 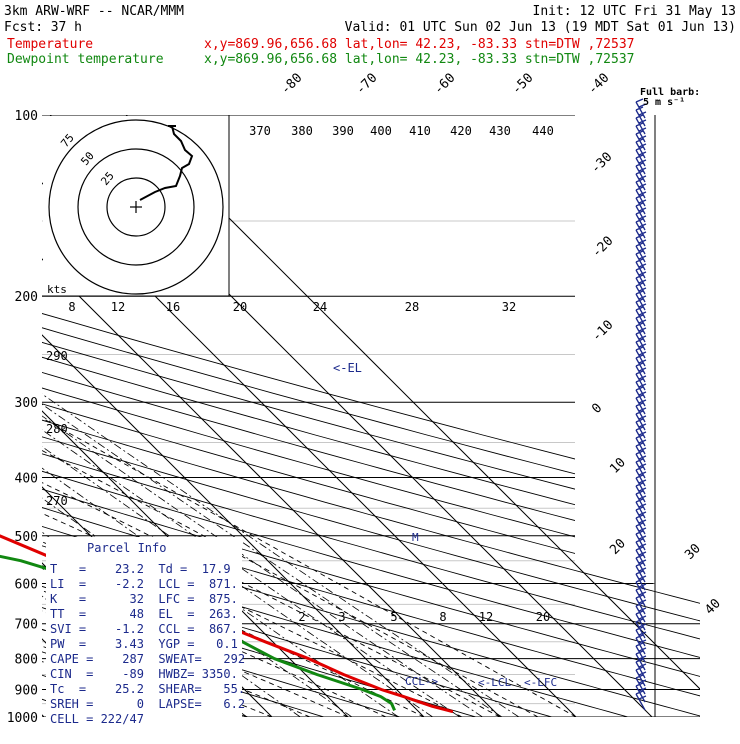 What do you see at coordinates (602, 247) in the screenshot?
I see `isotherm-label: -20` at bounding box center [602, 247].